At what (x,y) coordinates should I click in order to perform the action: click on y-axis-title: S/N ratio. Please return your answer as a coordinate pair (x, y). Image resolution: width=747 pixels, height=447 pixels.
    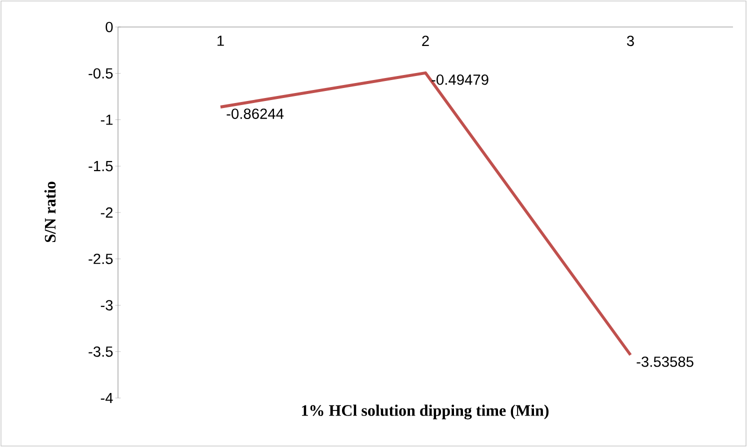
    Looking at the image, I should click on (50, 212).